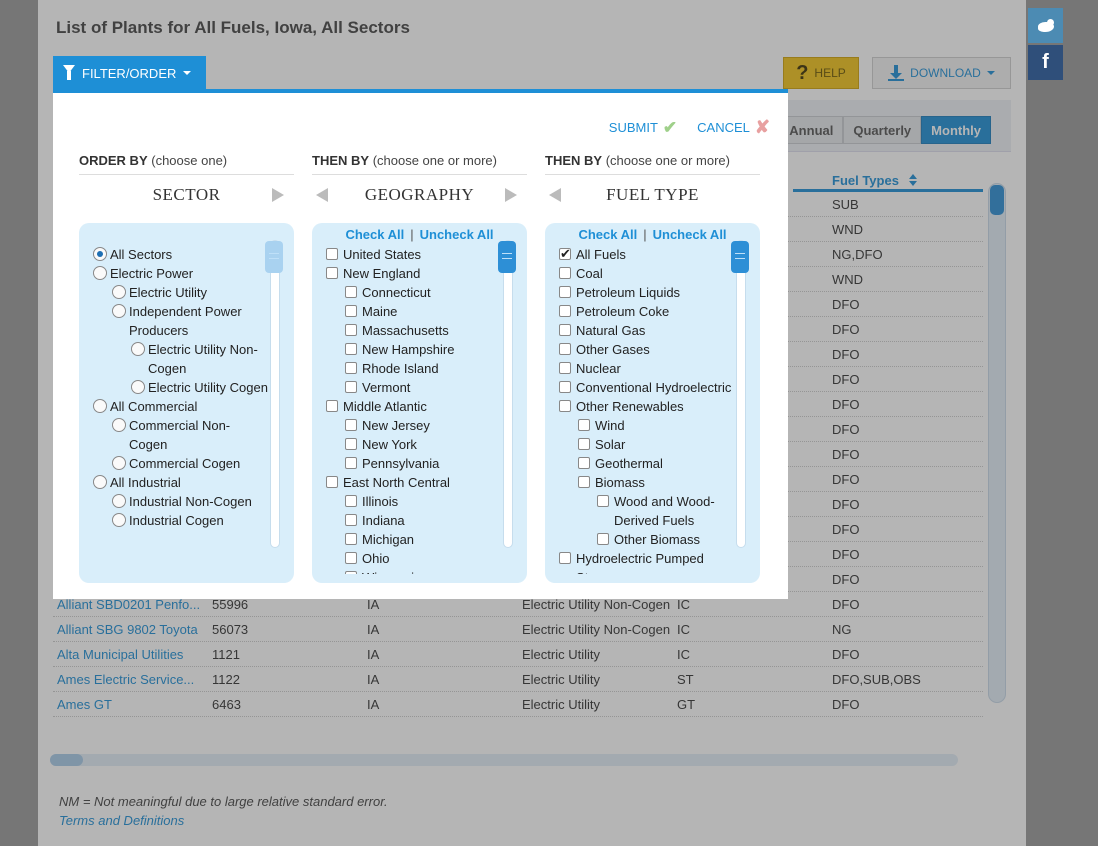 This screenshot has width=1098, height=846. What do you see at coordinates (413, 368) in the screenshot?
I see `geography-option: Rhode Island` at bounding box center [413, 368].